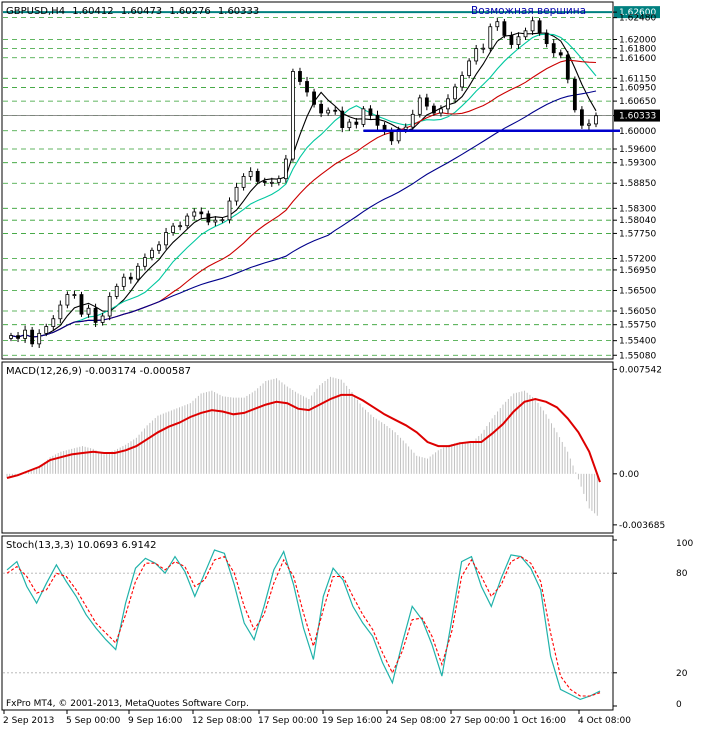 The width and height of the screenshot is (715, 729). What do you see at coordinates (637, 79) in the screenshot?
I see `price-tick-label: 1.61150` at bounding box center [637, 79].